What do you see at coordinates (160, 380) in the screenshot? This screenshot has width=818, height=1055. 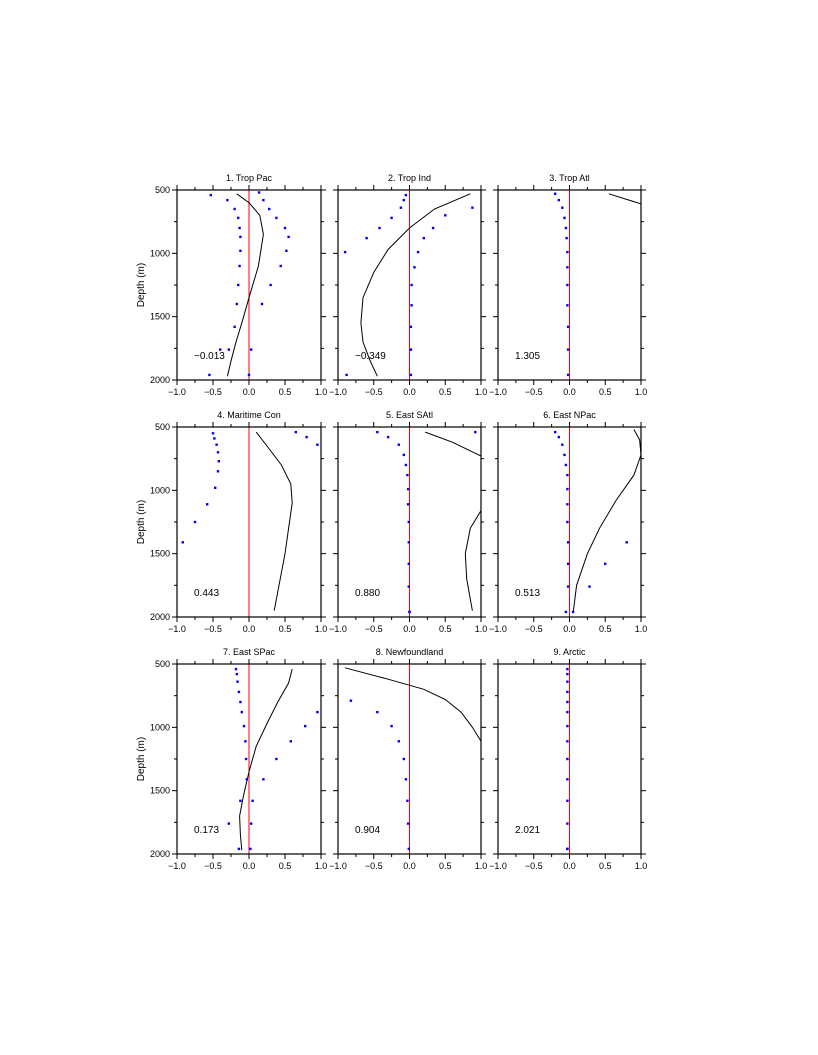 I see `y-tick-label: 2000` at bounding box center [160, 380].